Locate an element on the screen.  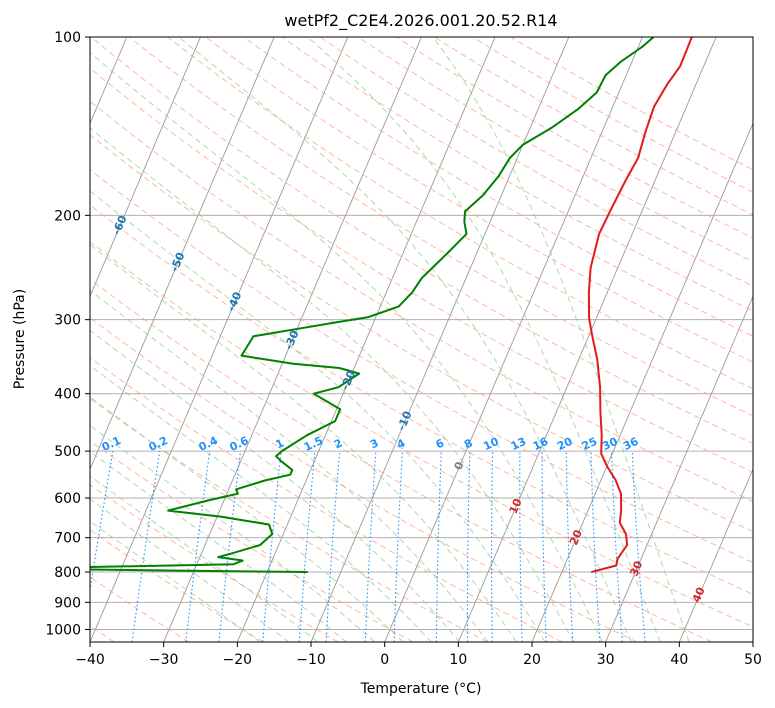
mixing-ratio-label: 13 is located at coordinates (518, 444).